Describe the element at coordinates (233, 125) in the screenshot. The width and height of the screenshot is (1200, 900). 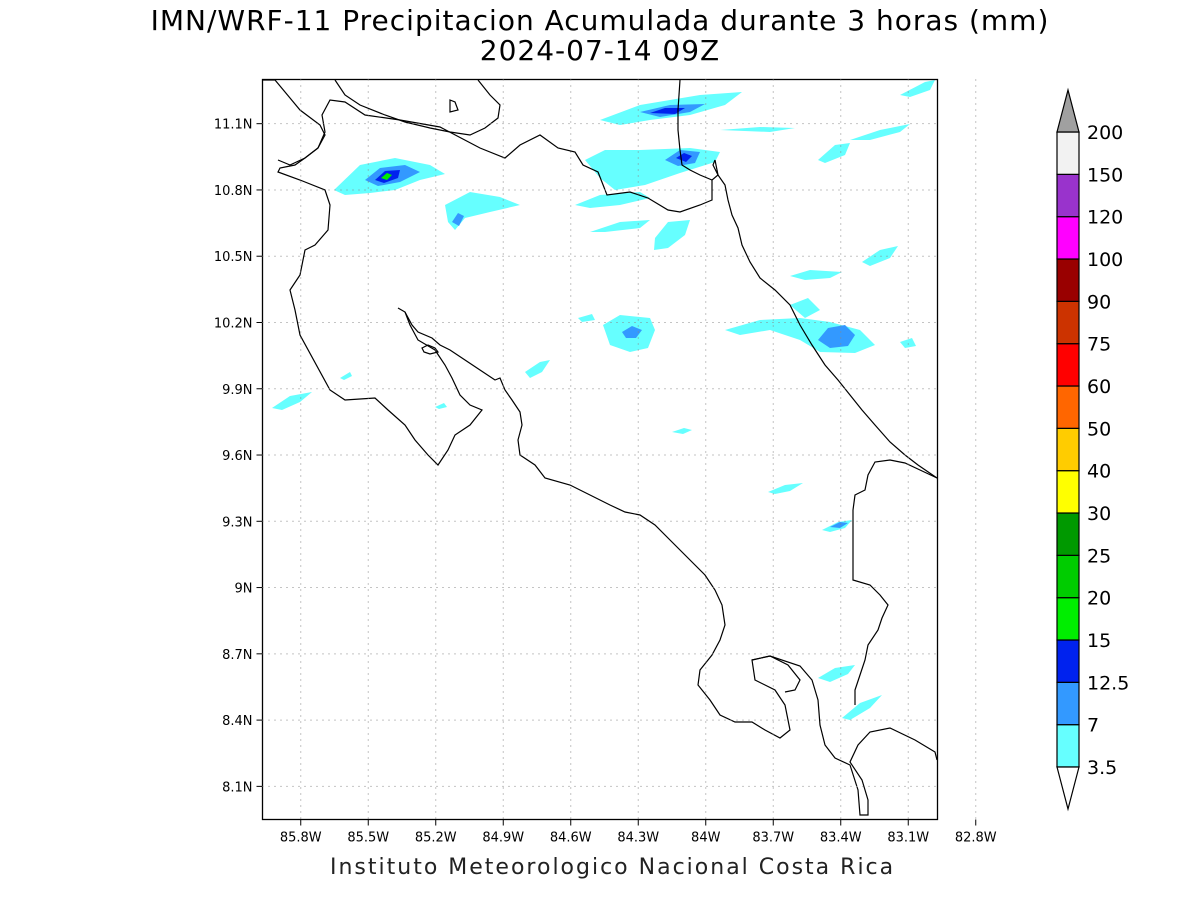
I see `lat-tick-label: 11.1N` at that location.